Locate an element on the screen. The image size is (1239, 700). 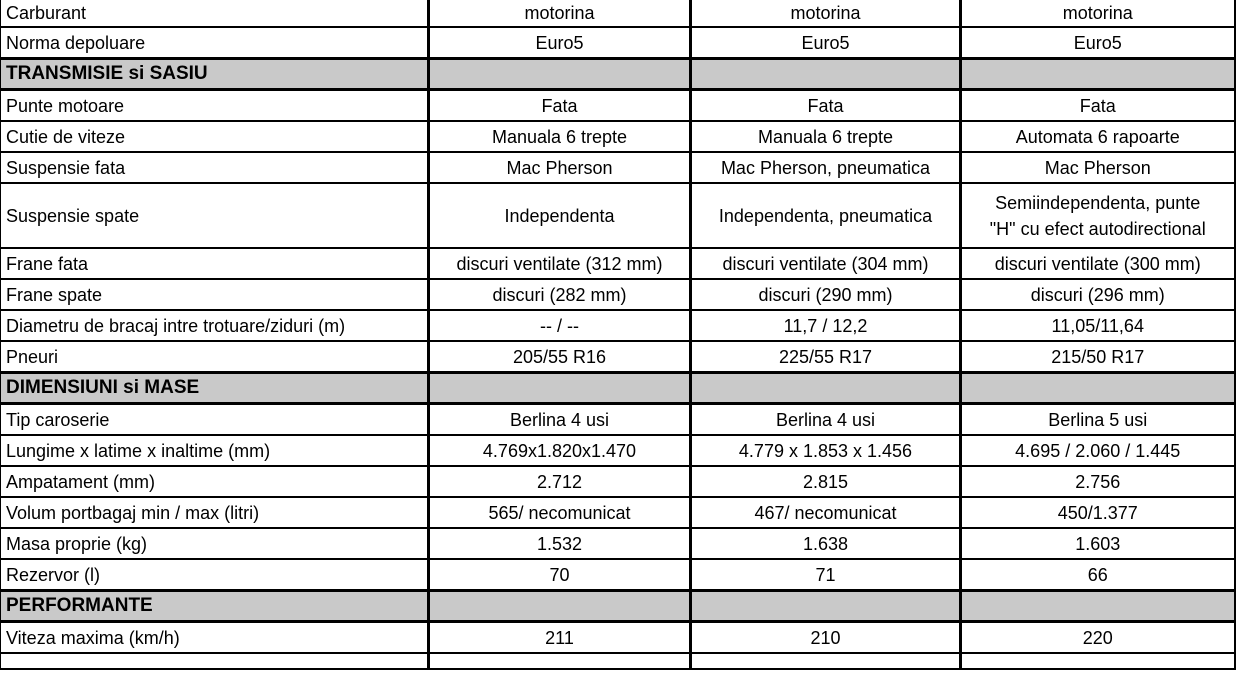
spec-value: Automata 6 rapoarte is located at coordinates (1097, 136).